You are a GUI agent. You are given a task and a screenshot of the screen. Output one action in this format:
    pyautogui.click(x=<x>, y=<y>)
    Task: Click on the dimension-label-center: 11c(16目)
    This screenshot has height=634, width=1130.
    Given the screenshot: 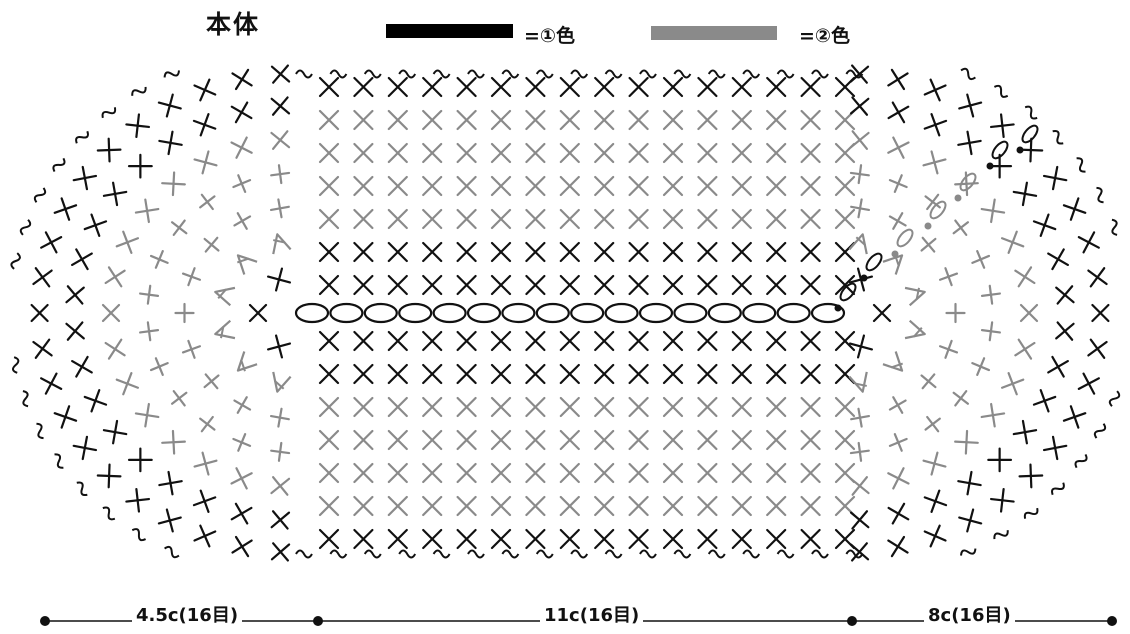 What is the action you would take?
    pyautogui.click(x=592, y=616)
    